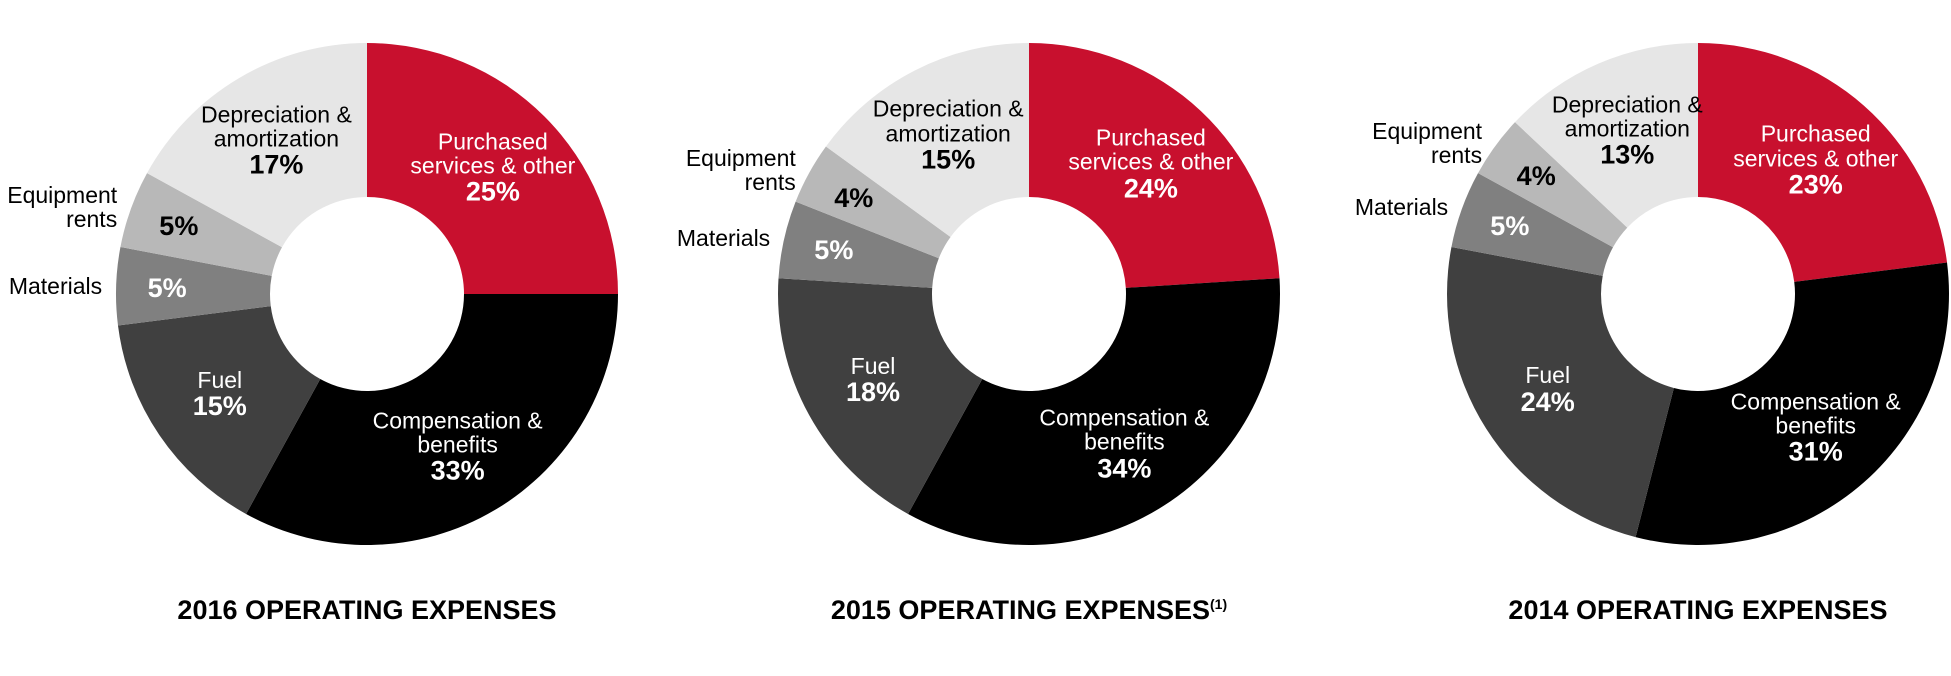 This screenshot has height=676, width=1951. I want to click on value-label: 13%, so click(1627, 154).